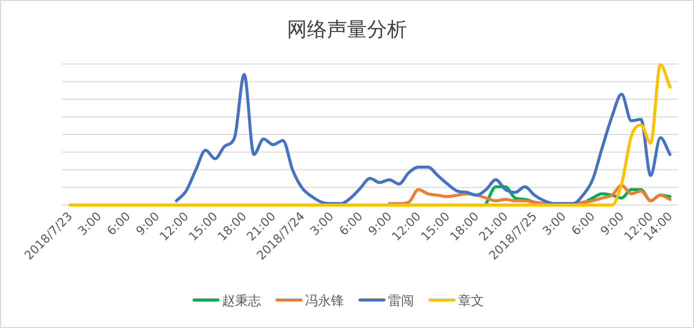 This screenshot has width=694, height=328. I want to click on legend-label: 雷闯, so click(401, 301).